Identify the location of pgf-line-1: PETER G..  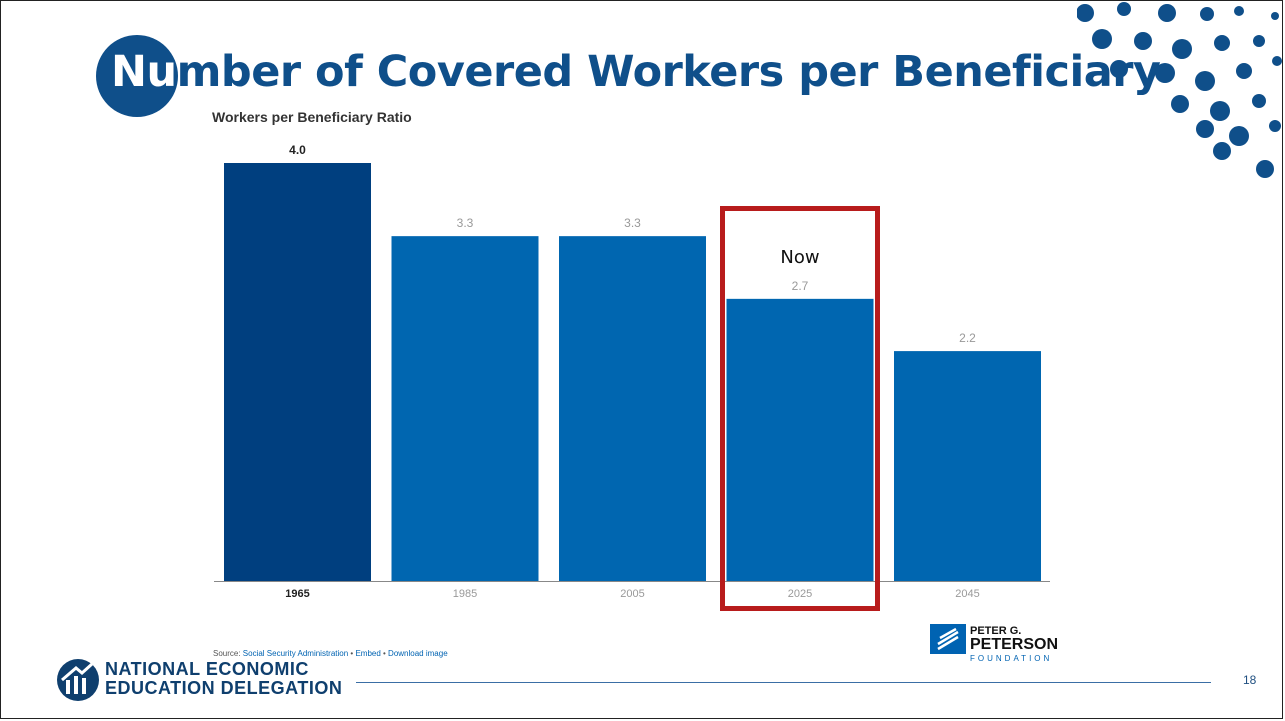
(996, 631).